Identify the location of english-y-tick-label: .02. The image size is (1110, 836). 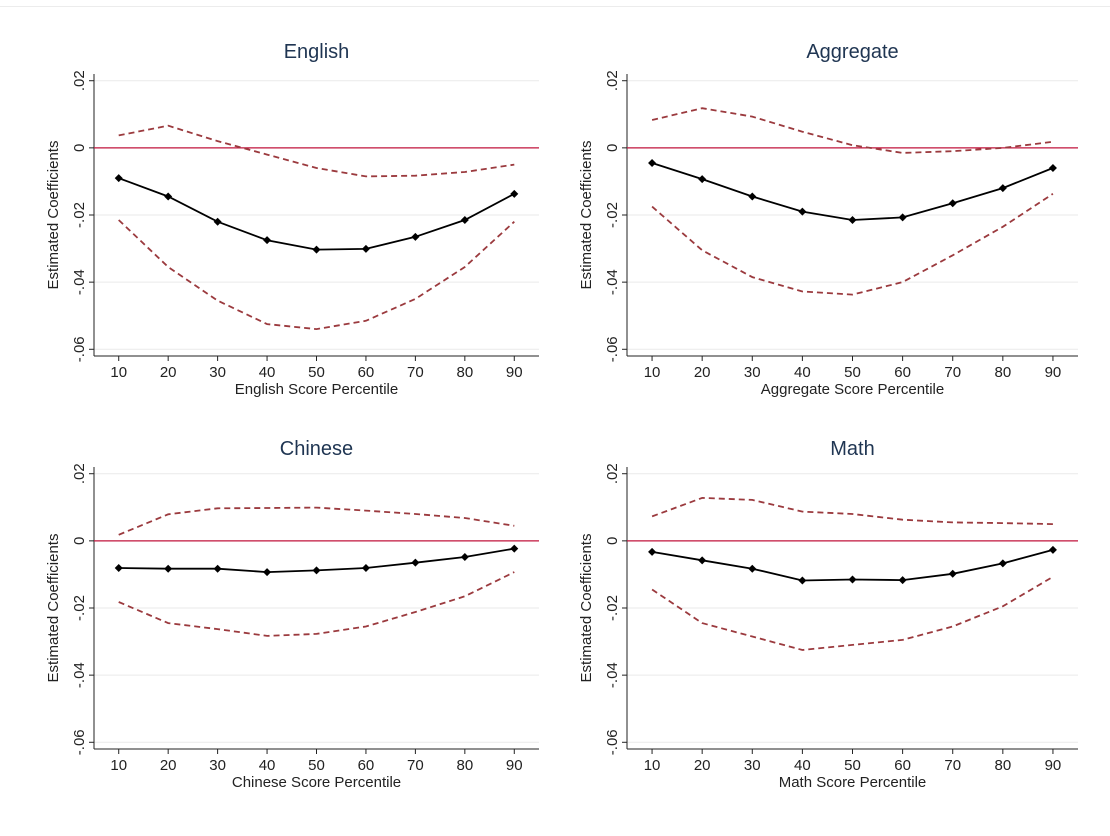
(79, 80).